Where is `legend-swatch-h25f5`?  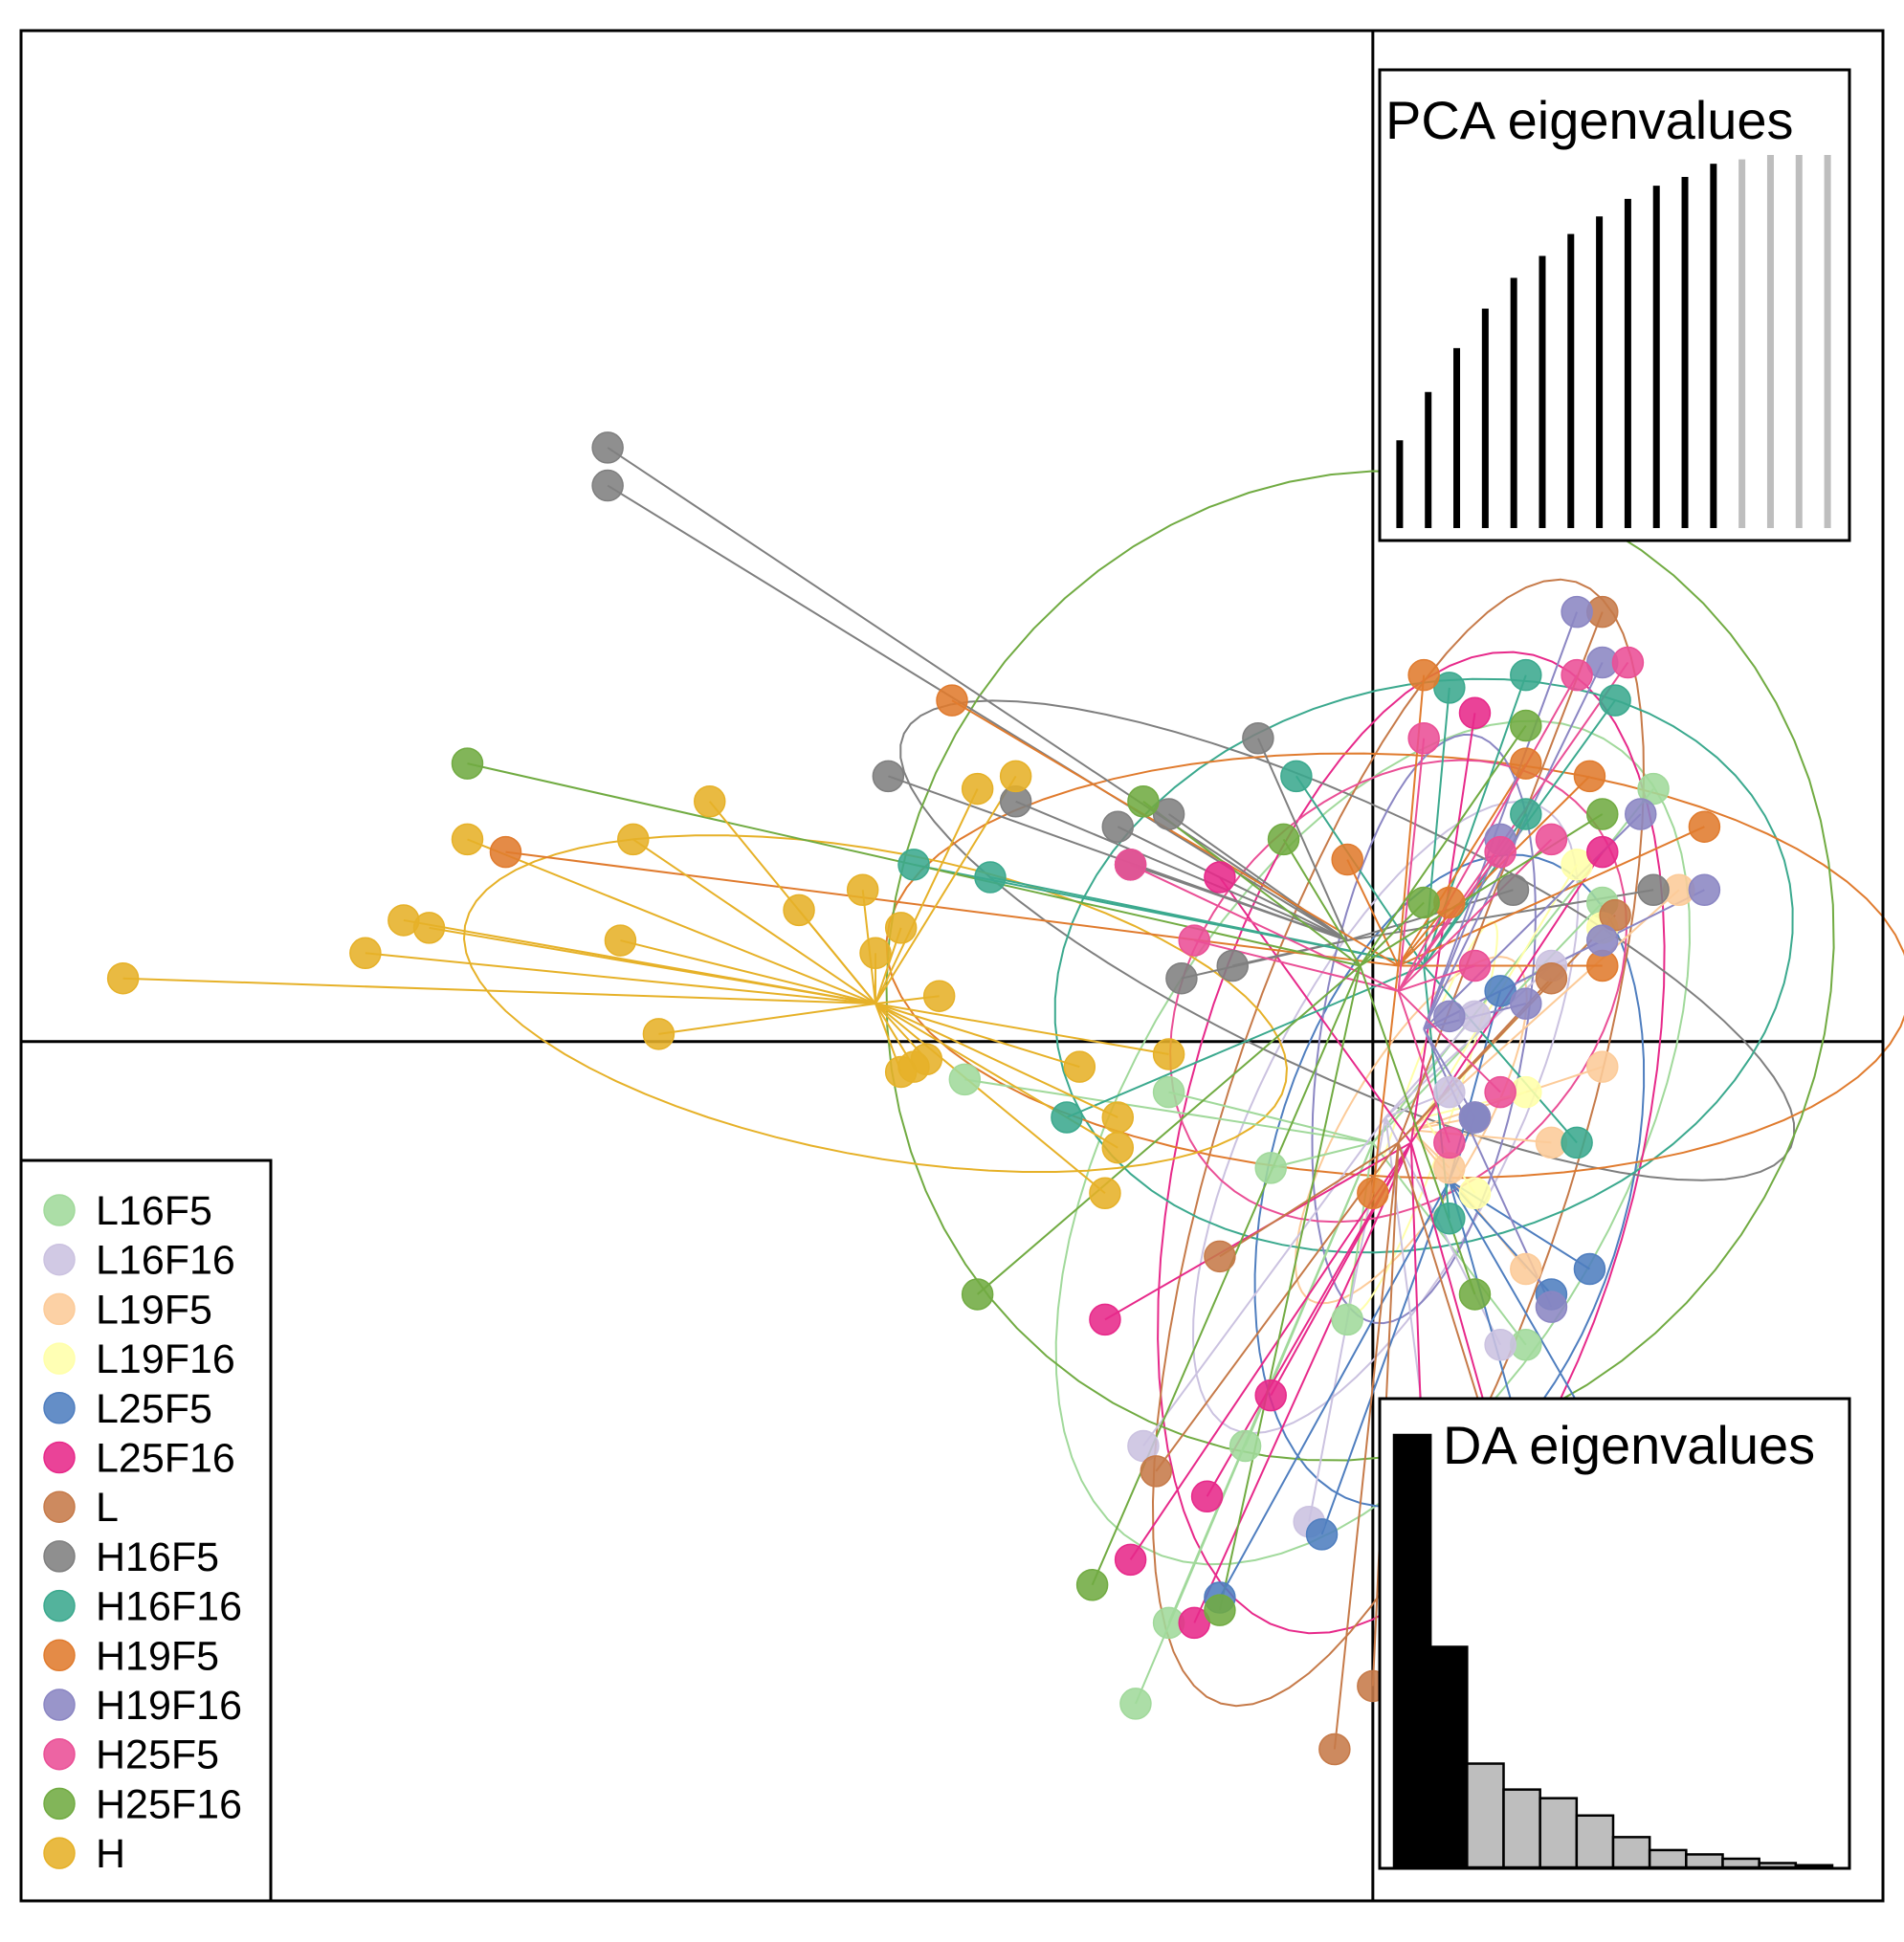 legend-swatch-h25f5 is located at coordinates (60, 1754).